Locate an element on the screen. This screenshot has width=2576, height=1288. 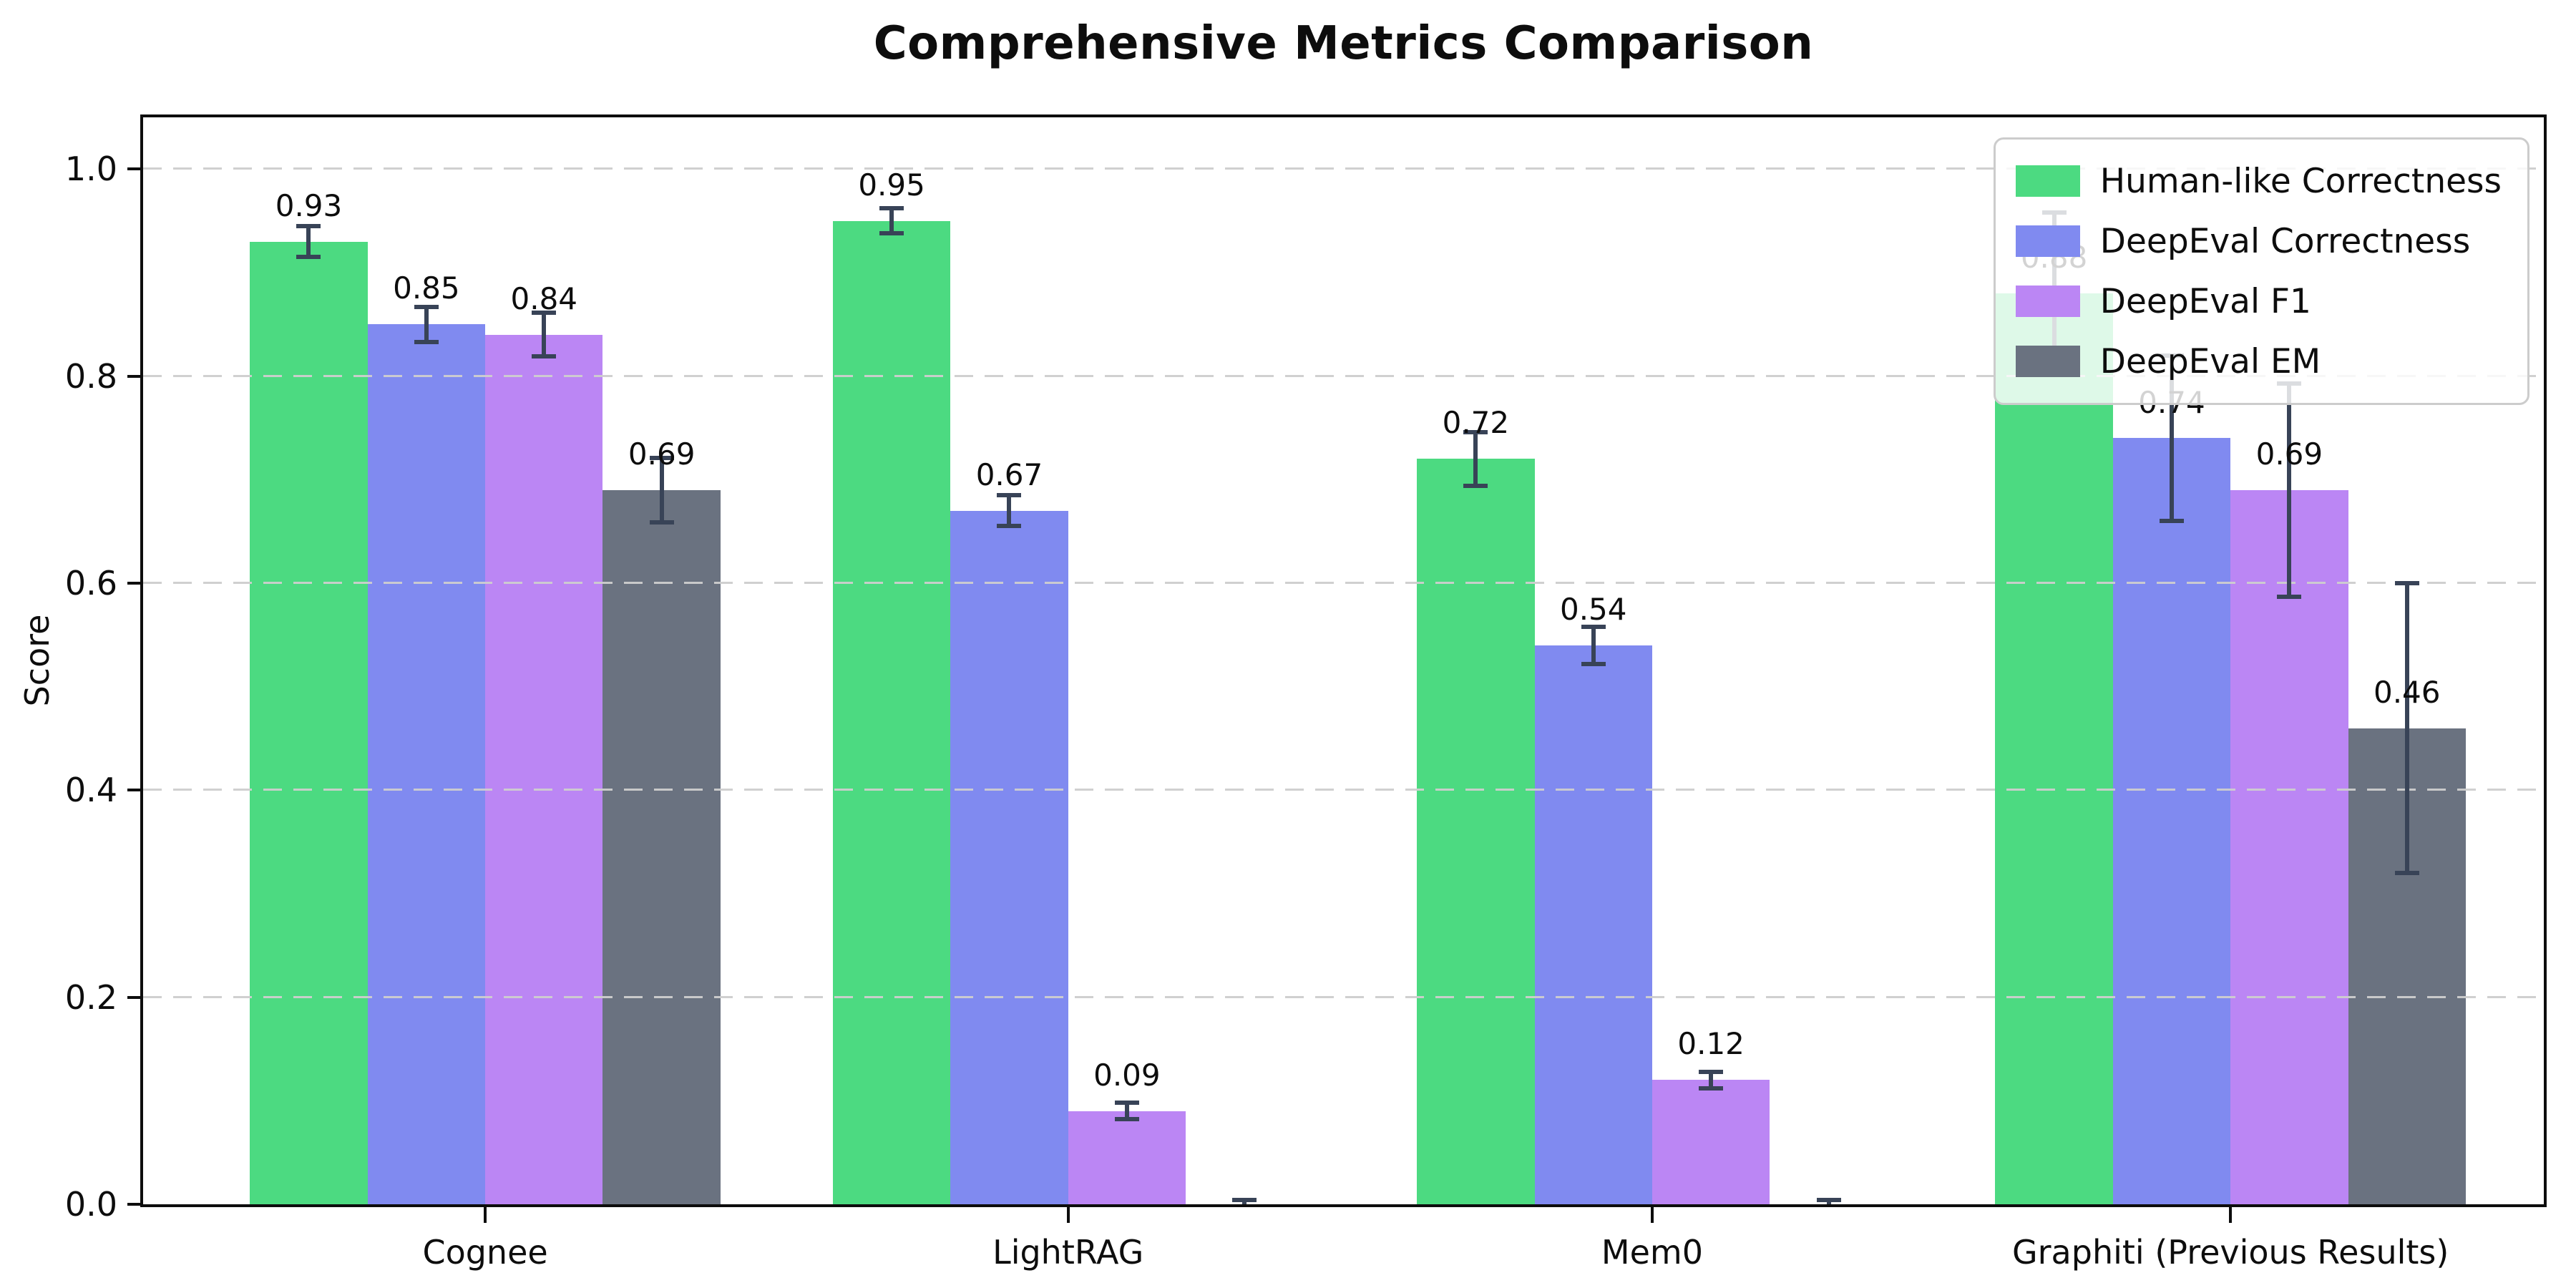
legend-row: DeepEval Correctness is located at coordinates (2258, 241).